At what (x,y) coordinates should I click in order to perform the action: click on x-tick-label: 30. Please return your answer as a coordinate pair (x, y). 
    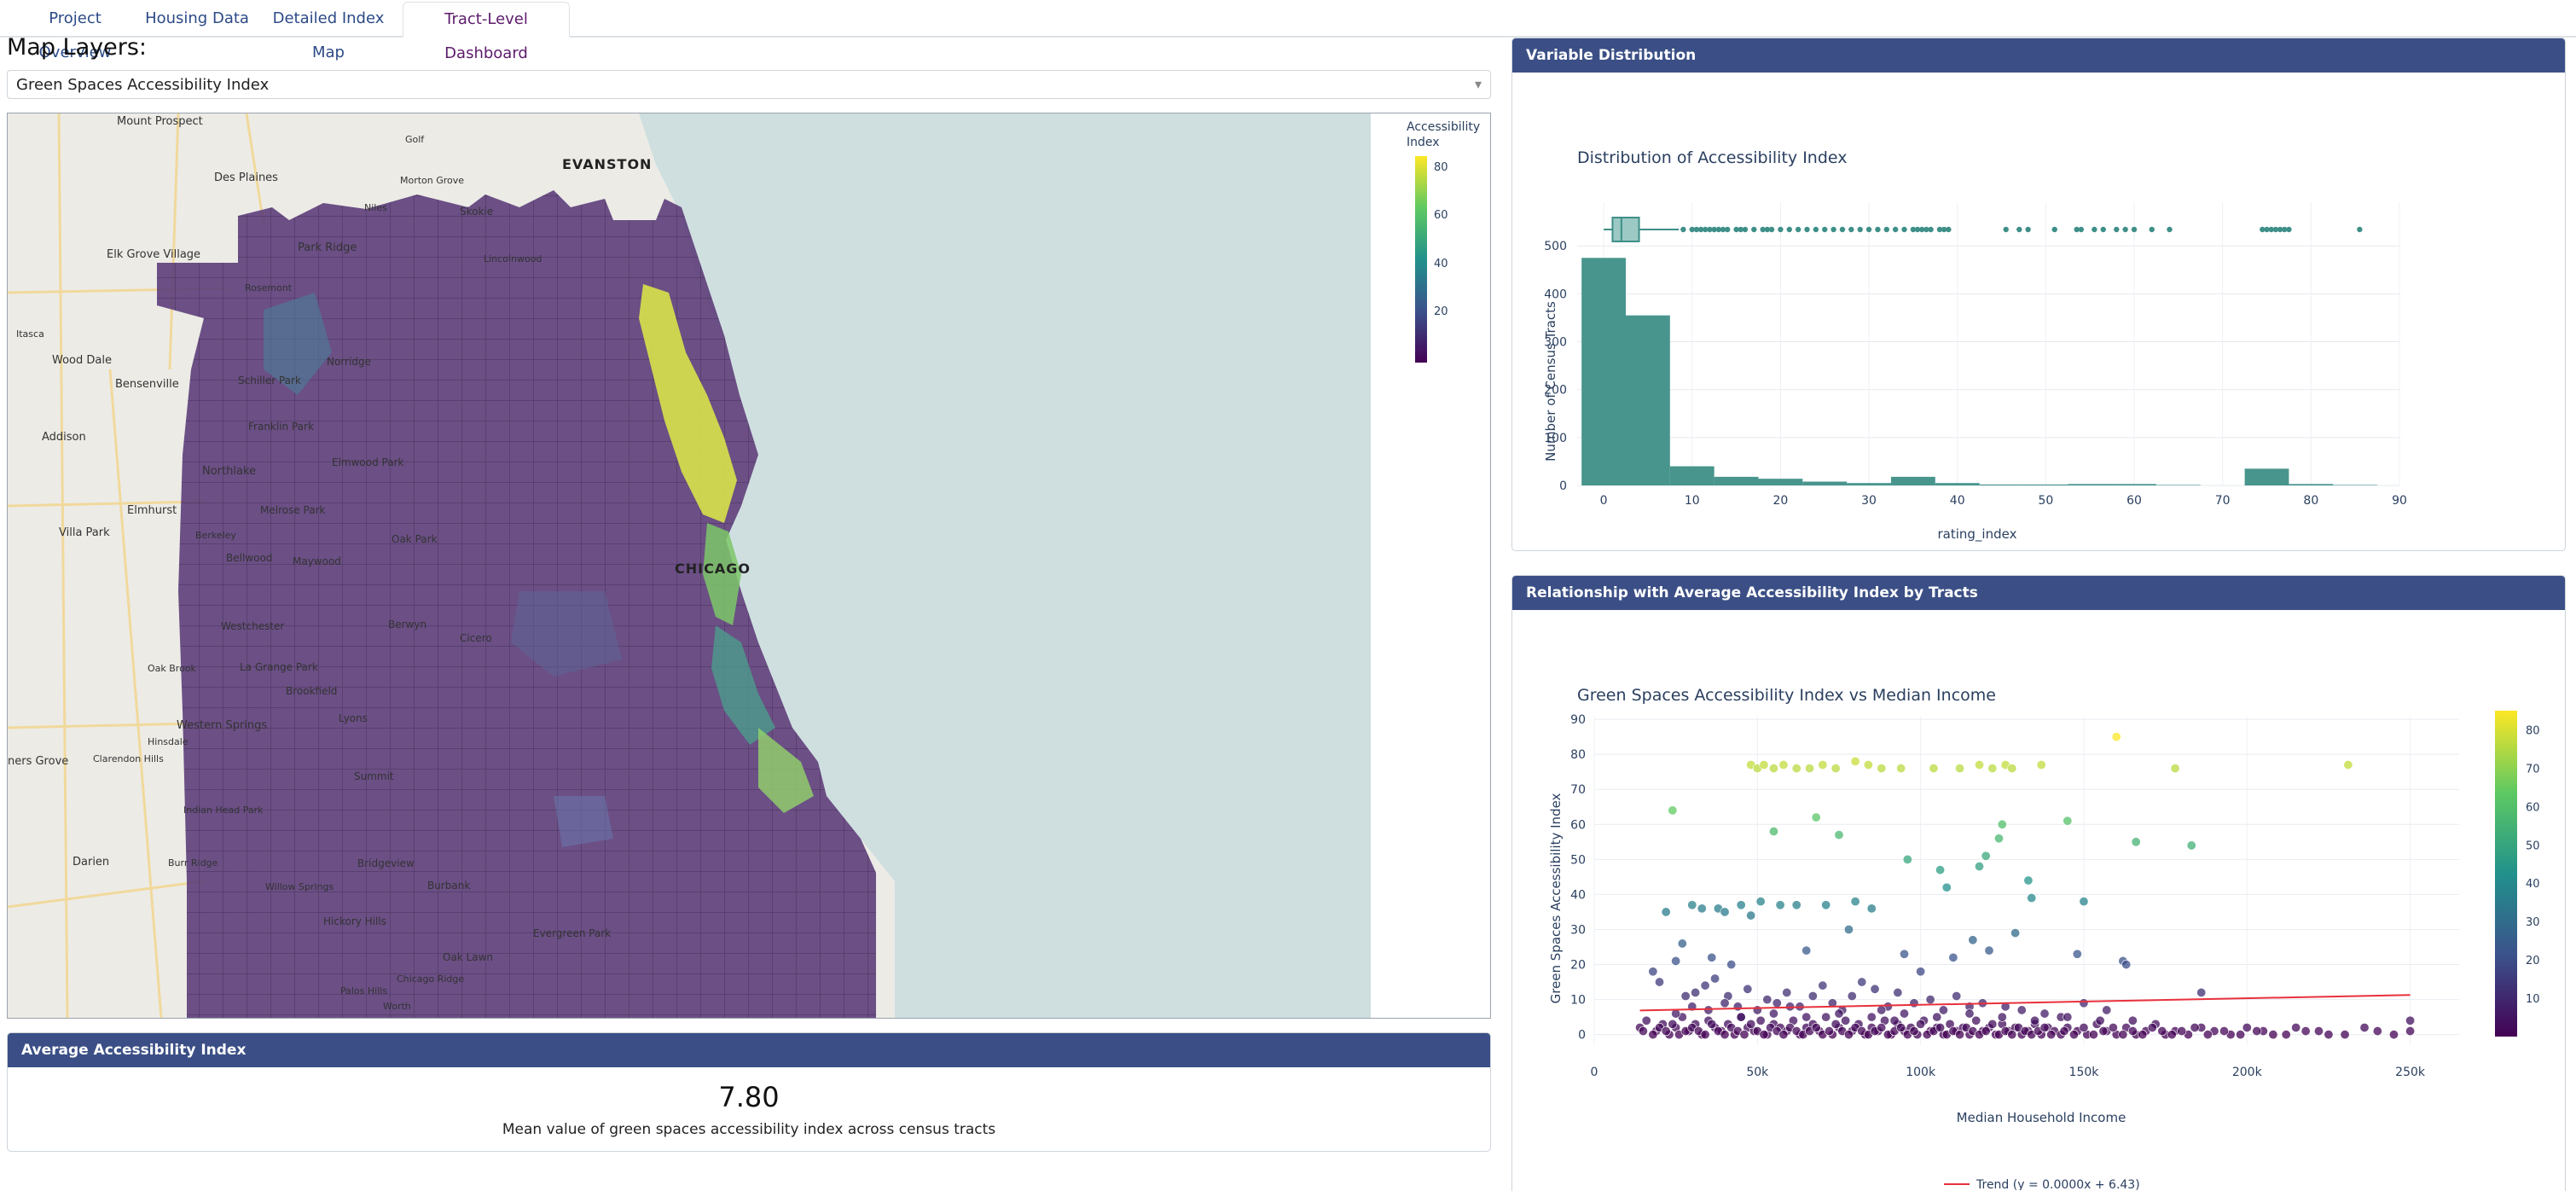
    Looking at the image, I should click on (1869, 501).